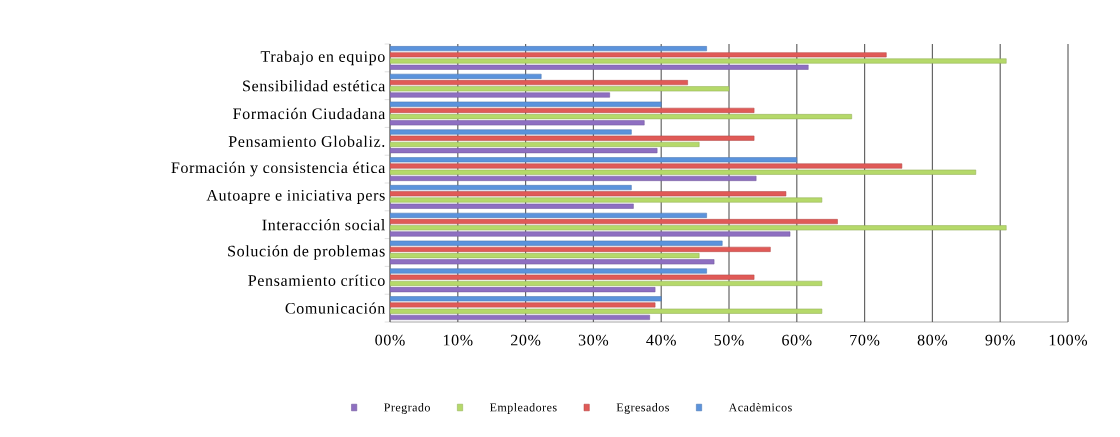 This screenshot has width=1120, height=437. I want to click on y-tick-label: Formación Ciudadana, so click(309, 113).